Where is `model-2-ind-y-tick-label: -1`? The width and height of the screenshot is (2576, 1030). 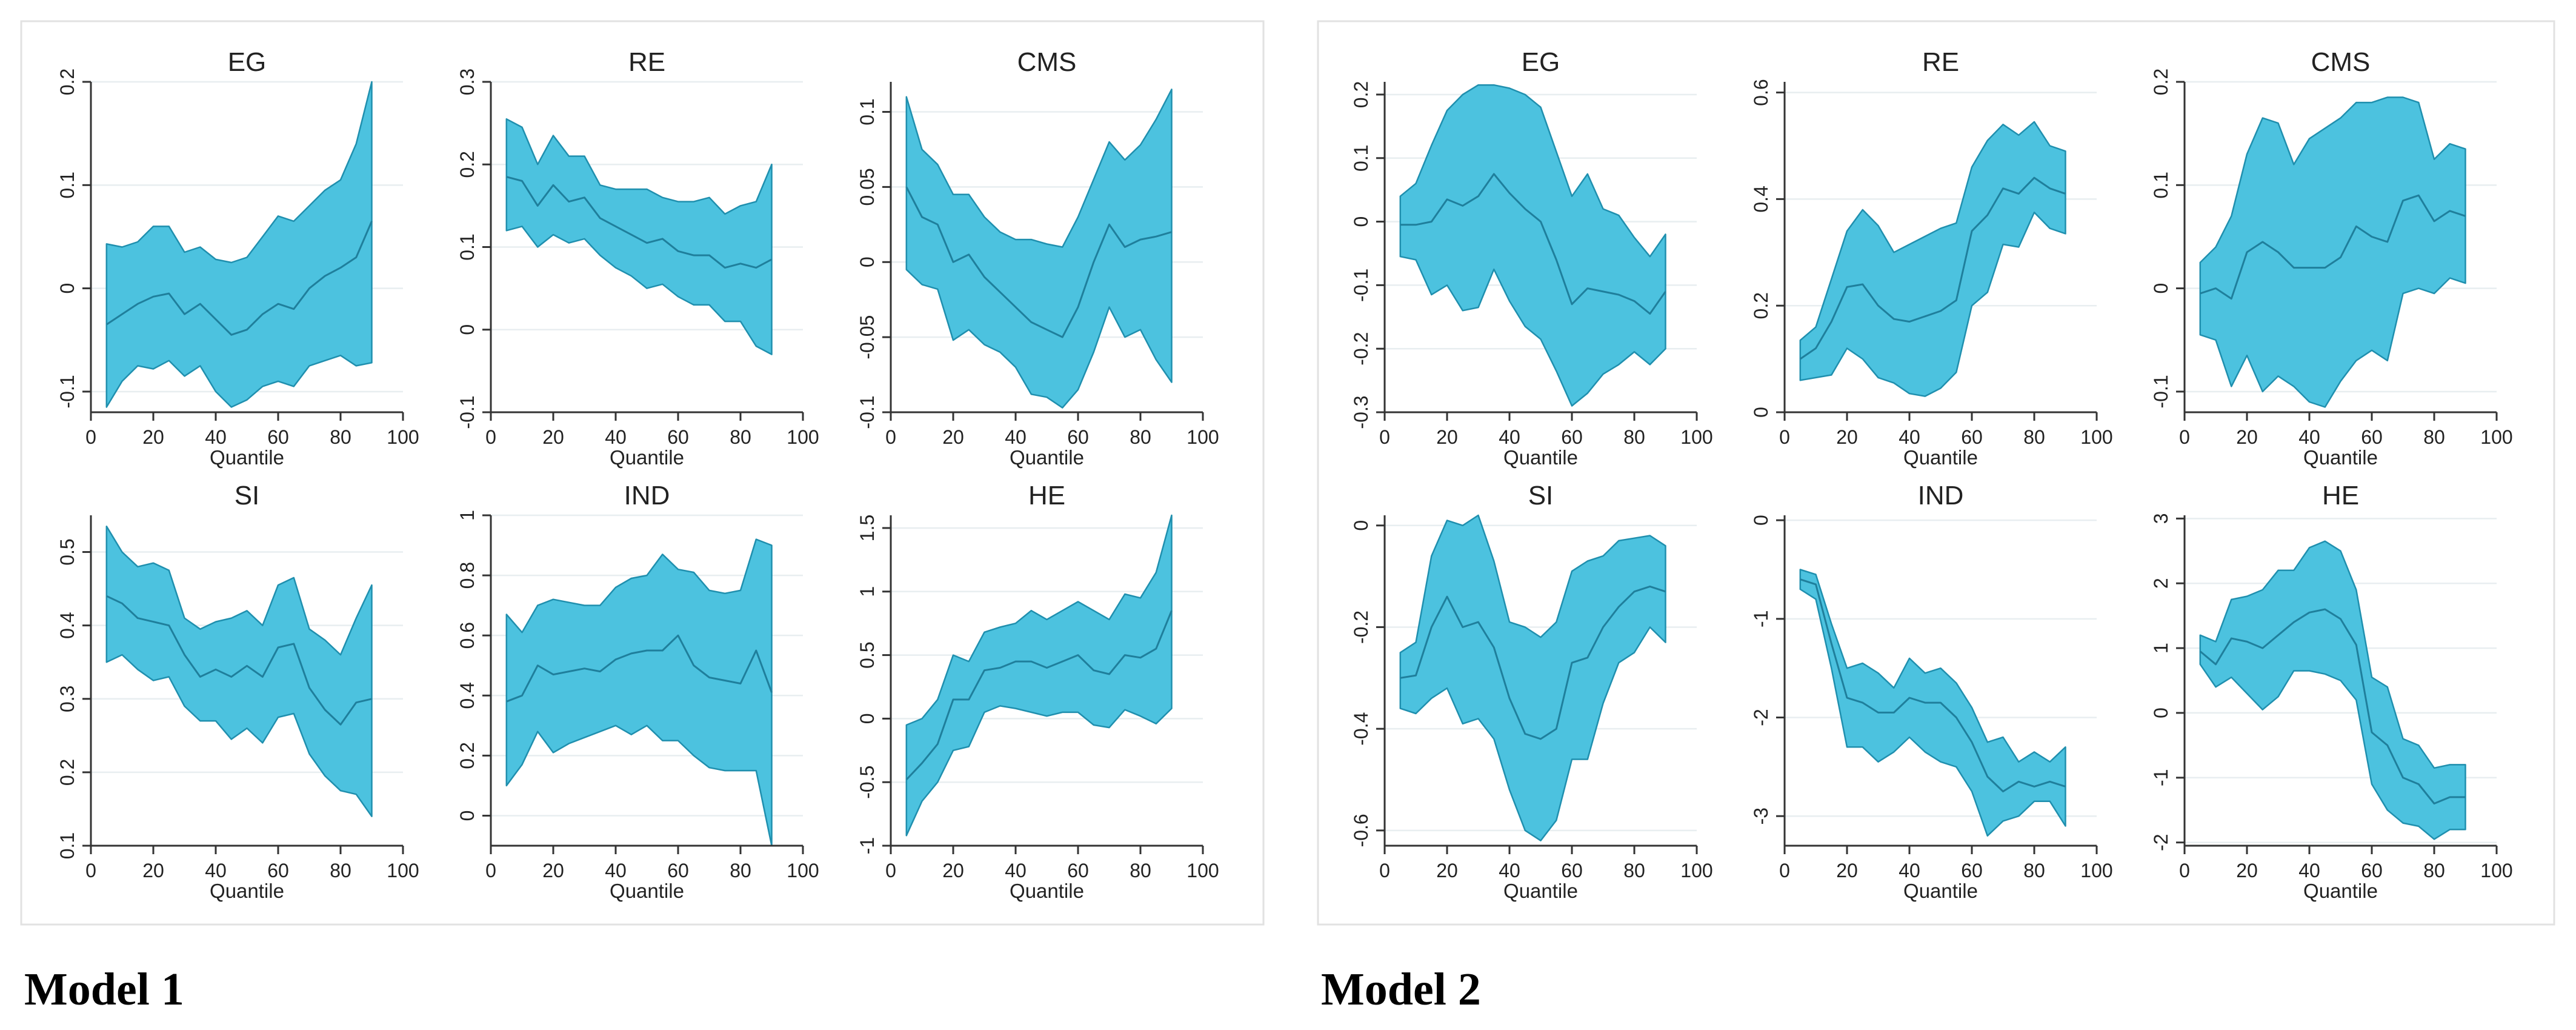 model-2-ind-y-tick-label: -1 is located at coordinates (1761, 618).